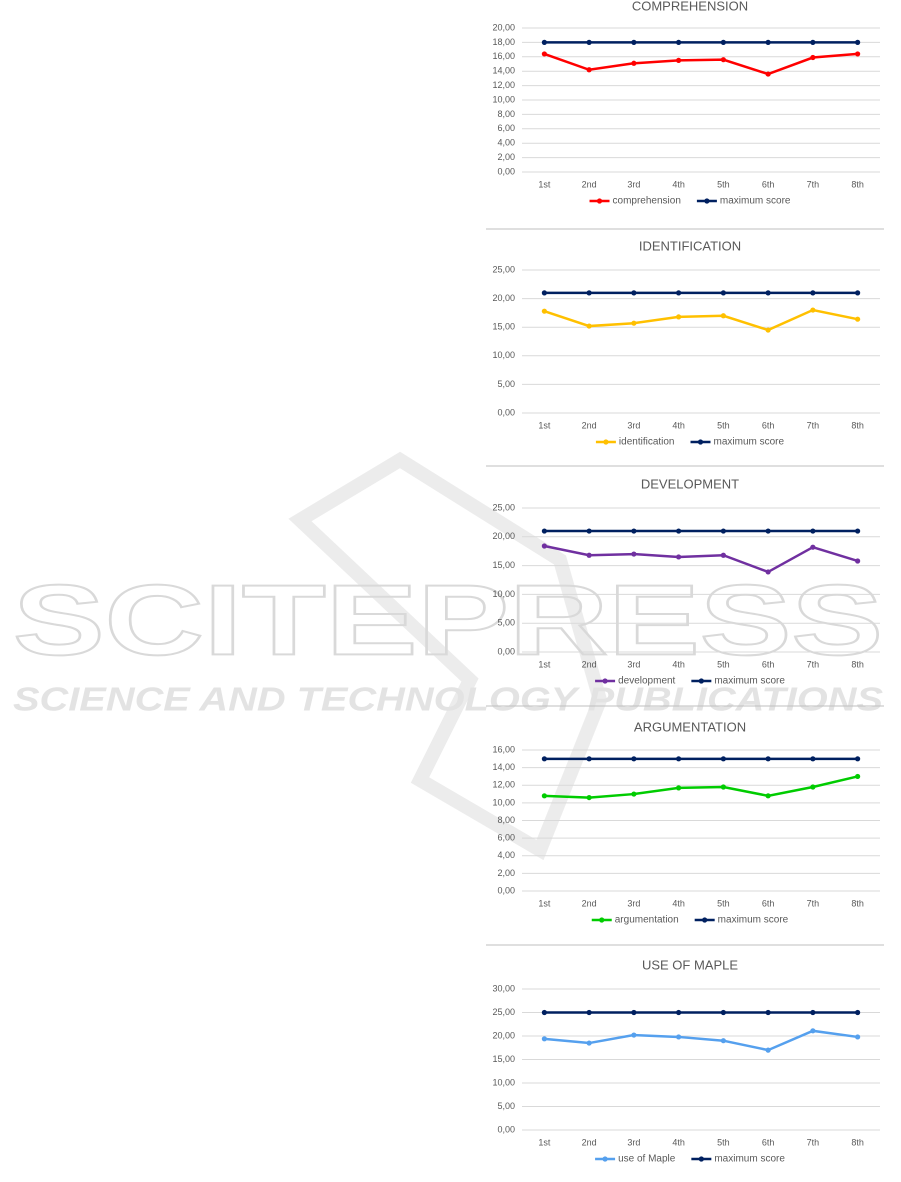  What do you see at coordinates (690, 6) in the screenshot?
I see `chart-title: COMPREHENSION` at bounding box center [690, 6].